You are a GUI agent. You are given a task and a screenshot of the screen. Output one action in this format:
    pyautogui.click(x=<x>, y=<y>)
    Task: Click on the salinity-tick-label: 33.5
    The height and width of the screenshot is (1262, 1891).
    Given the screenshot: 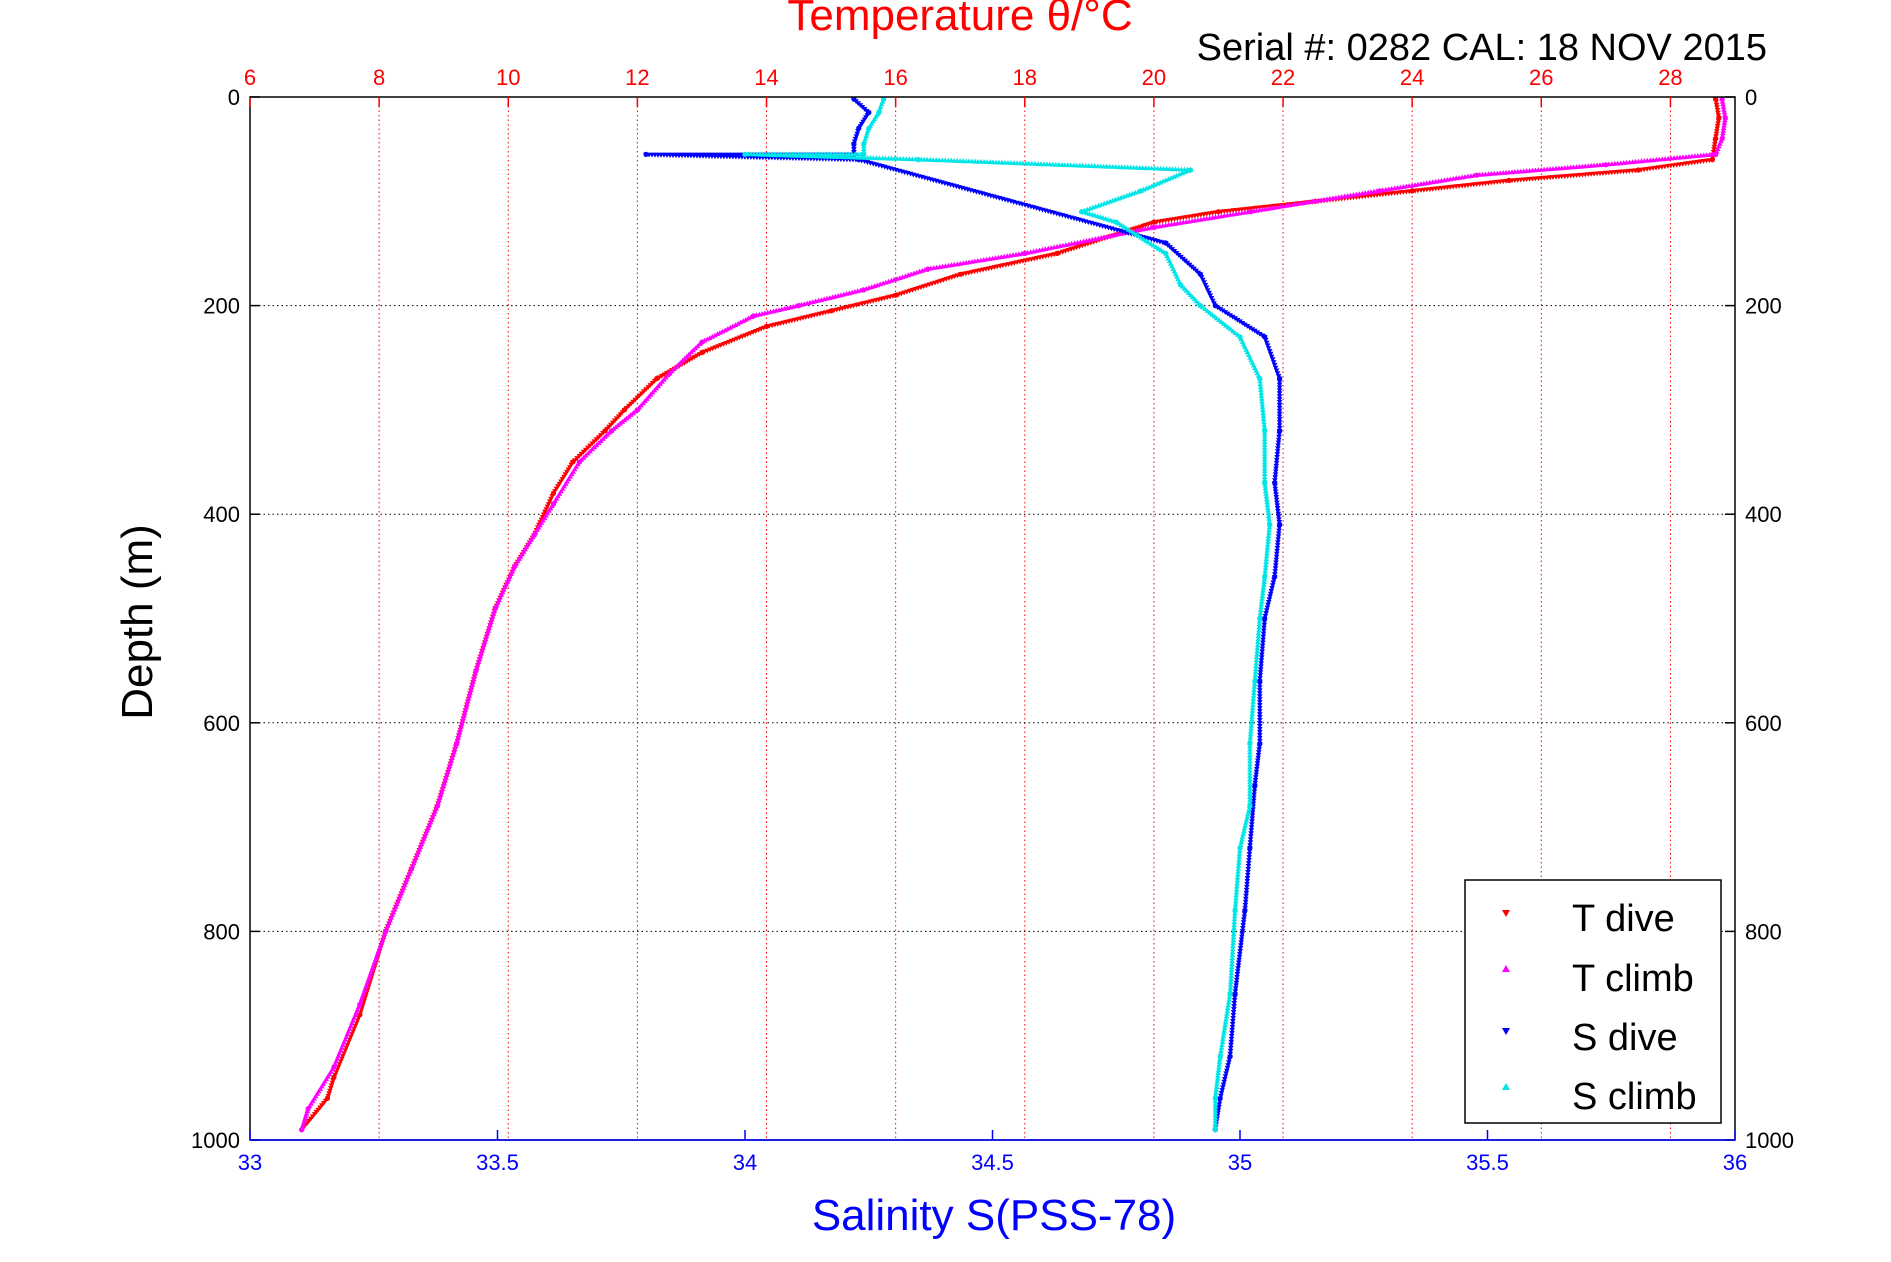 What is the action you would take?
    pyautogui.click(x=497, y=1162)
    